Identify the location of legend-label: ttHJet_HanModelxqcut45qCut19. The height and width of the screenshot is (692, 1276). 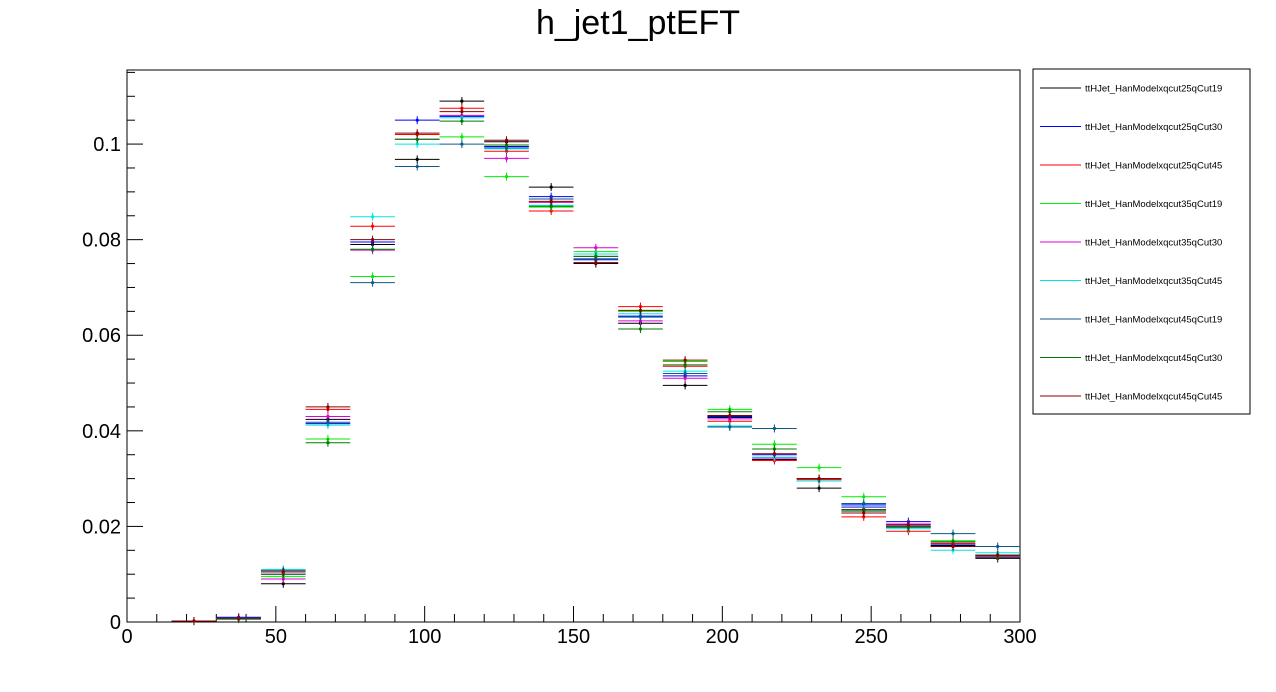
(1153, 320).